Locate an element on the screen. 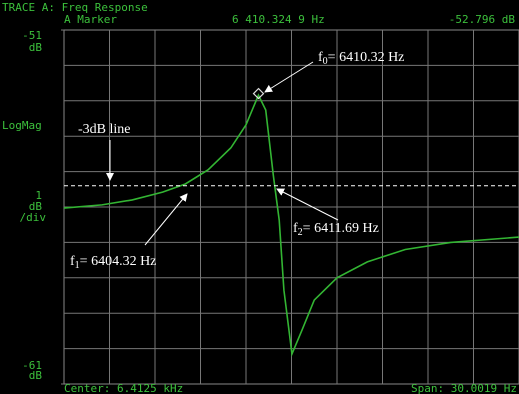  annotation: f0= 6410.32 Hz is located at coordinates (361, 58).